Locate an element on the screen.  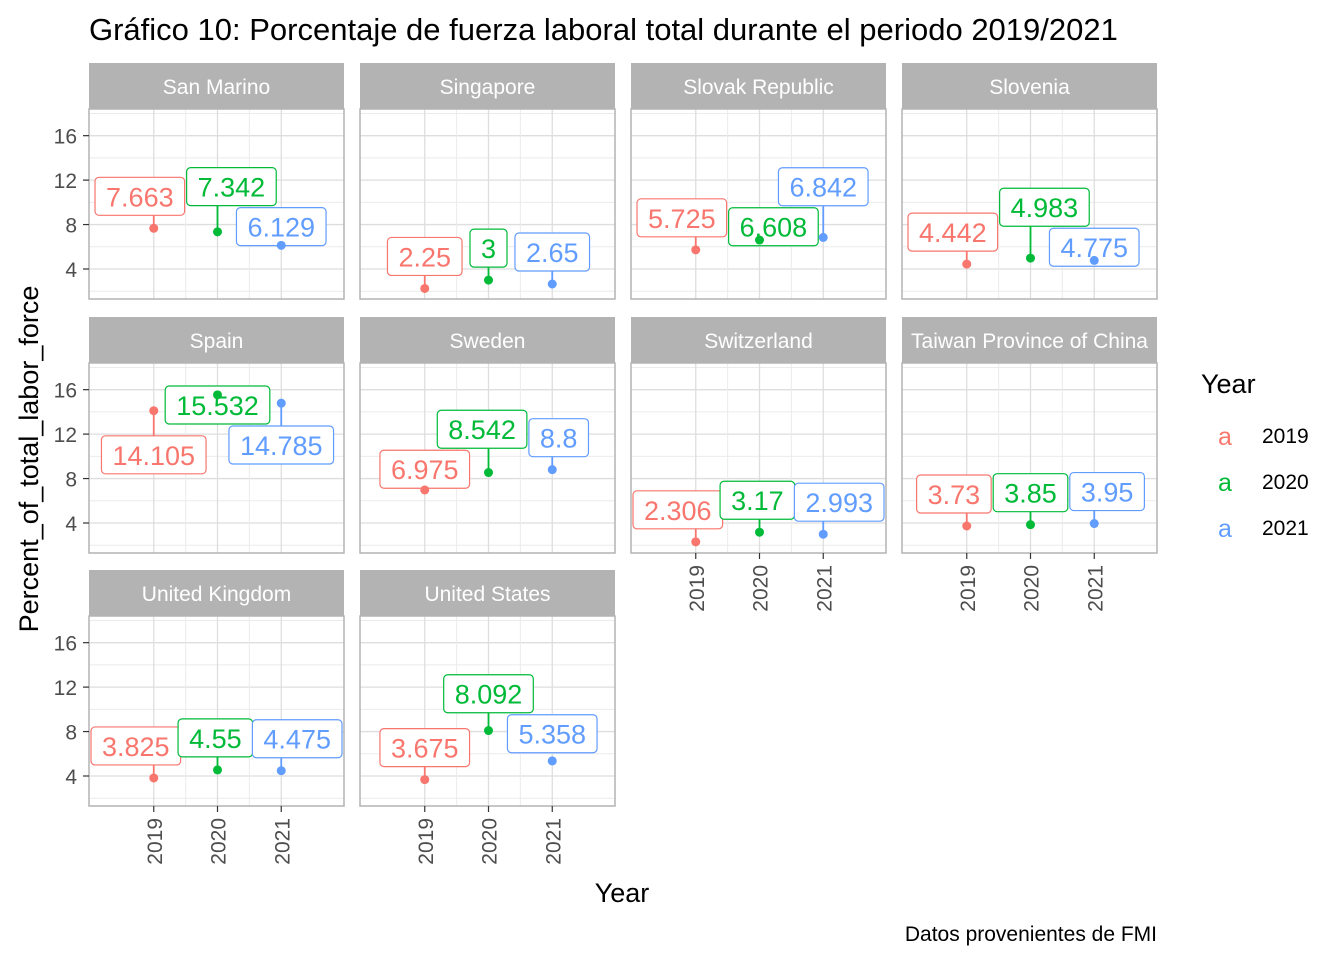
facet-strip-label: United Kingdom is located at coordinates (216, 594).